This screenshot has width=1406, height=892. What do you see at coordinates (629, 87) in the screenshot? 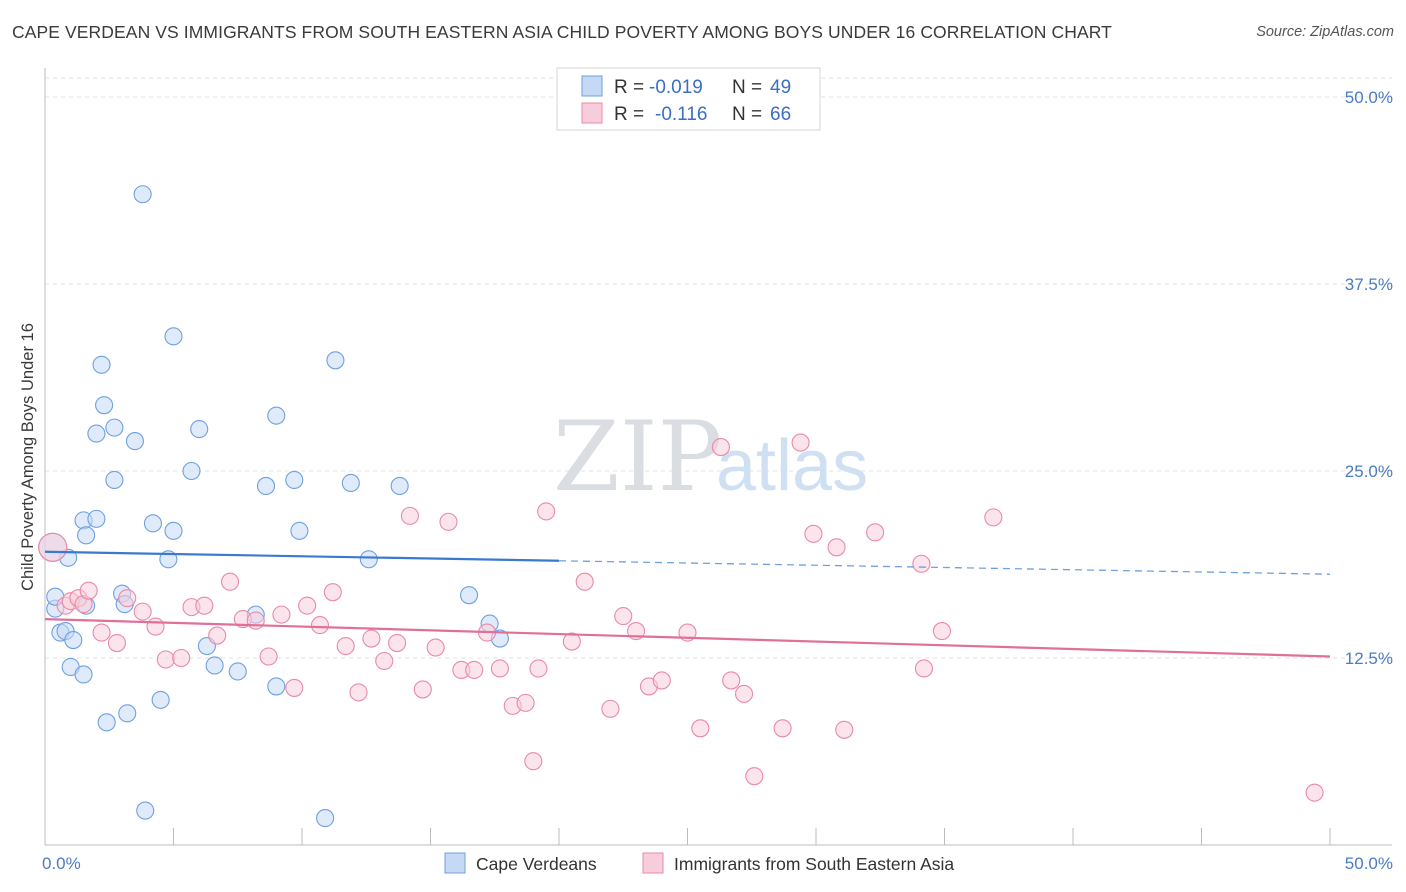
I see `legend-r-label-0: R =` at bounding box center [629, 87].